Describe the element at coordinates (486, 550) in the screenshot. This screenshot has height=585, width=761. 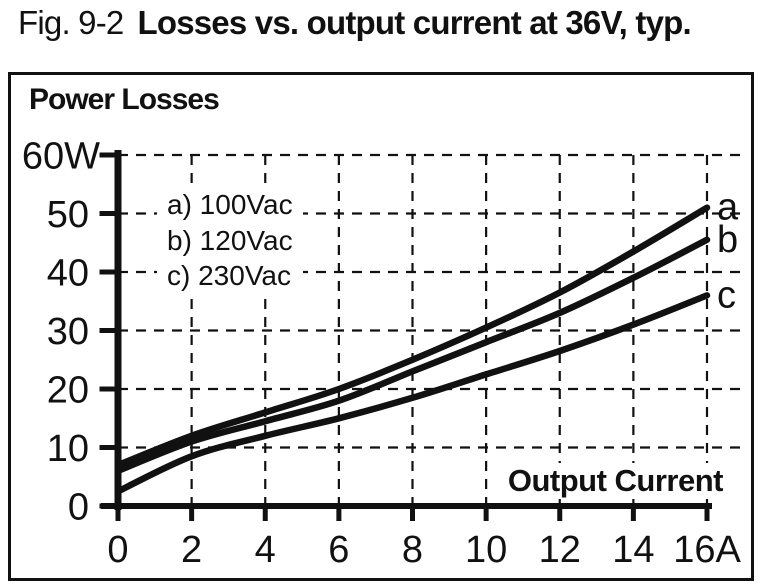
I see `x-tick-label: 10` at that location.